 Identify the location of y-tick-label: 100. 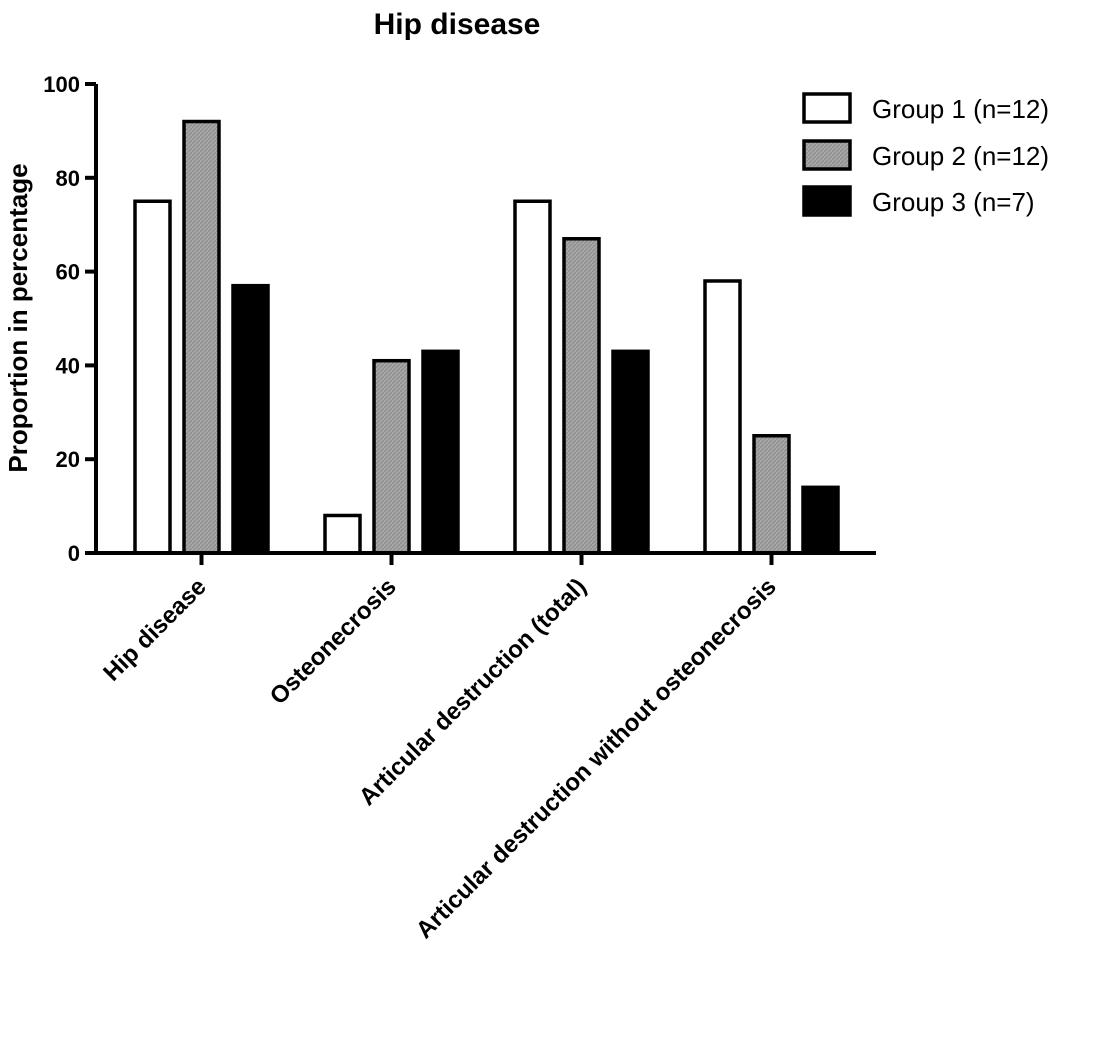
(61, 84).